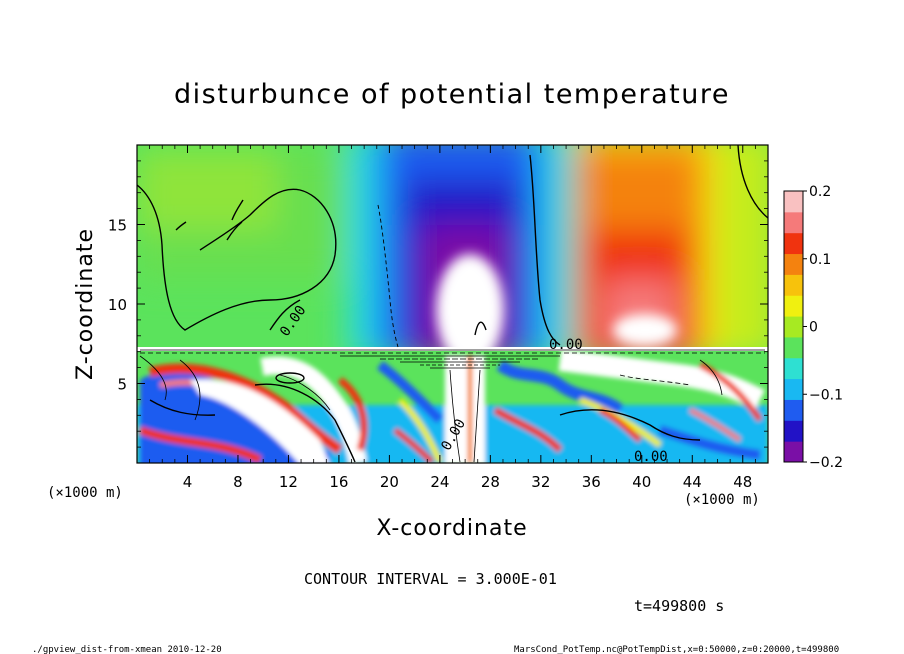  I want to click on chart-title: disturbunce of potential temperature, so click(452, 94).